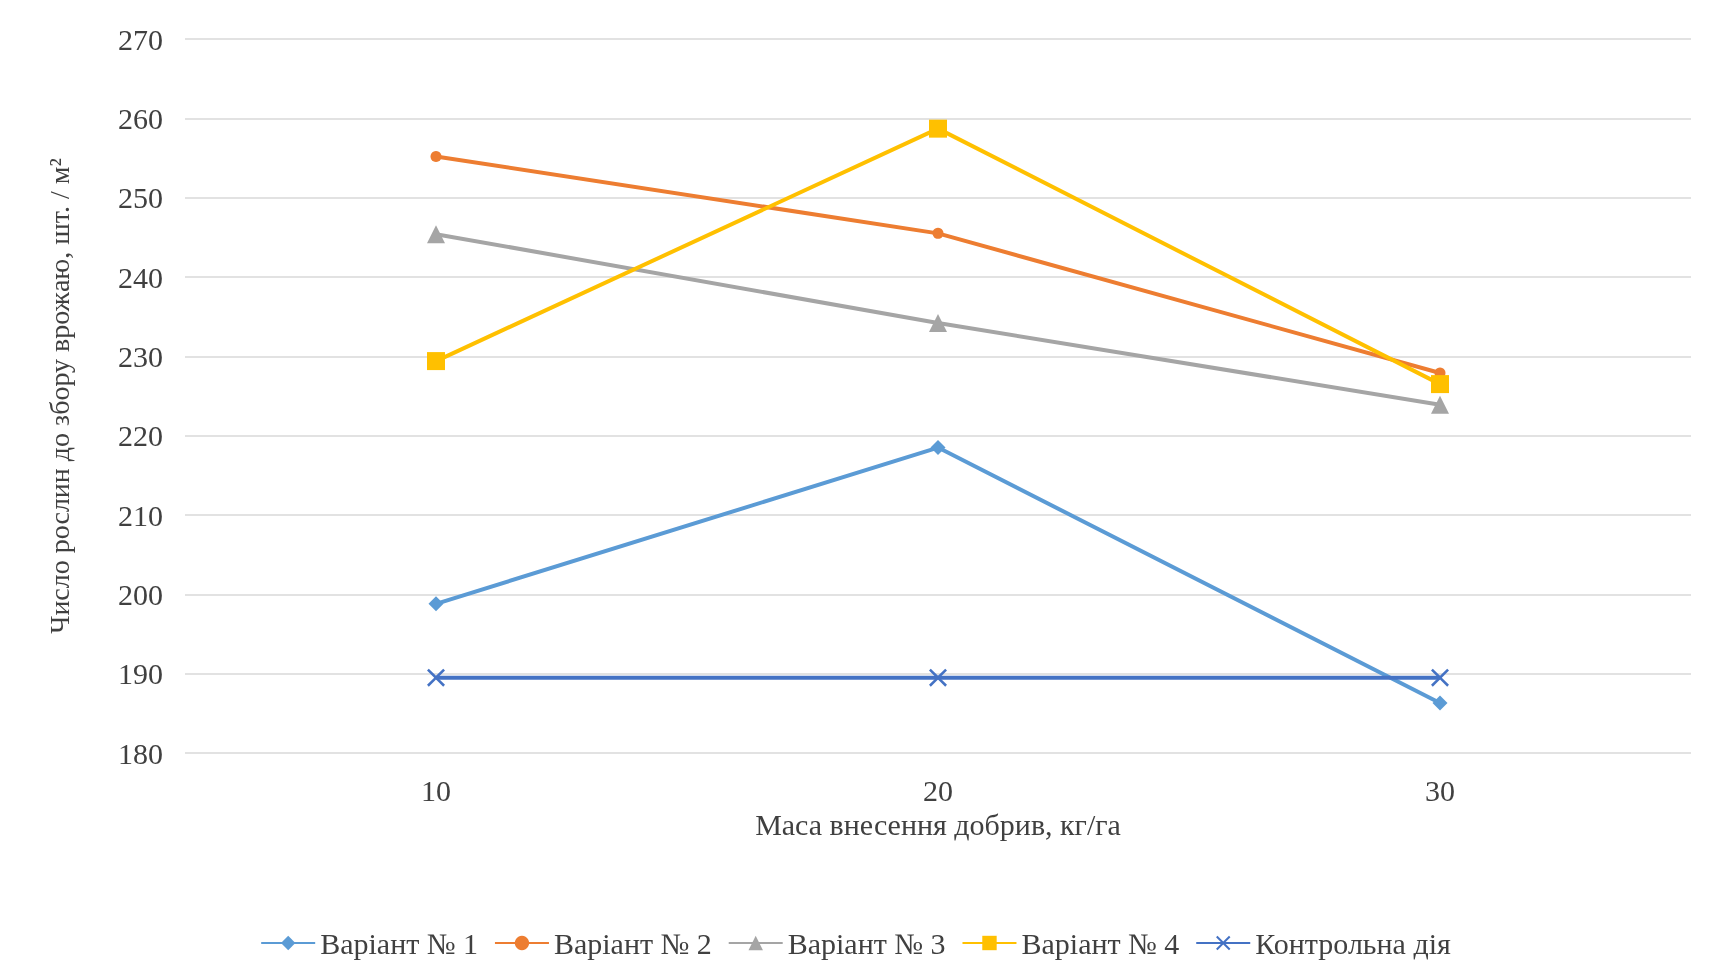  I want to click on y-tick-label: 260, so click(140, 118).